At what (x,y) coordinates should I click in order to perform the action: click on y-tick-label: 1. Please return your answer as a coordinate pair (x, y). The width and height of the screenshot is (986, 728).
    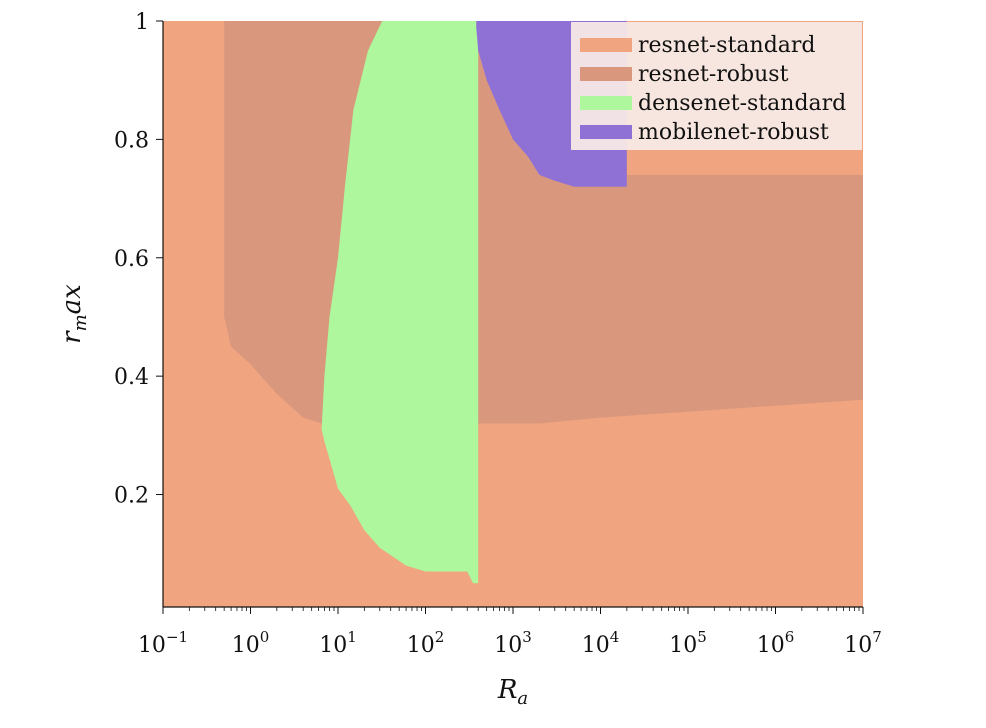
    Looking at the image, I should click on (142, 22).